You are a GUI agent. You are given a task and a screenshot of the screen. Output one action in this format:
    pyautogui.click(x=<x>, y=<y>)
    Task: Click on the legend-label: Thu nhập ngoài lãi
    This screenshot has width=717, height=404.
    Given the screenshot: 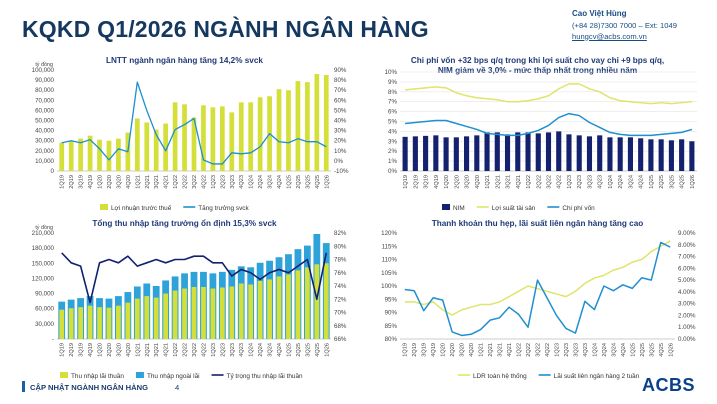 What is the action you would take?
    pyautogui.click(x=173, y=376)
    